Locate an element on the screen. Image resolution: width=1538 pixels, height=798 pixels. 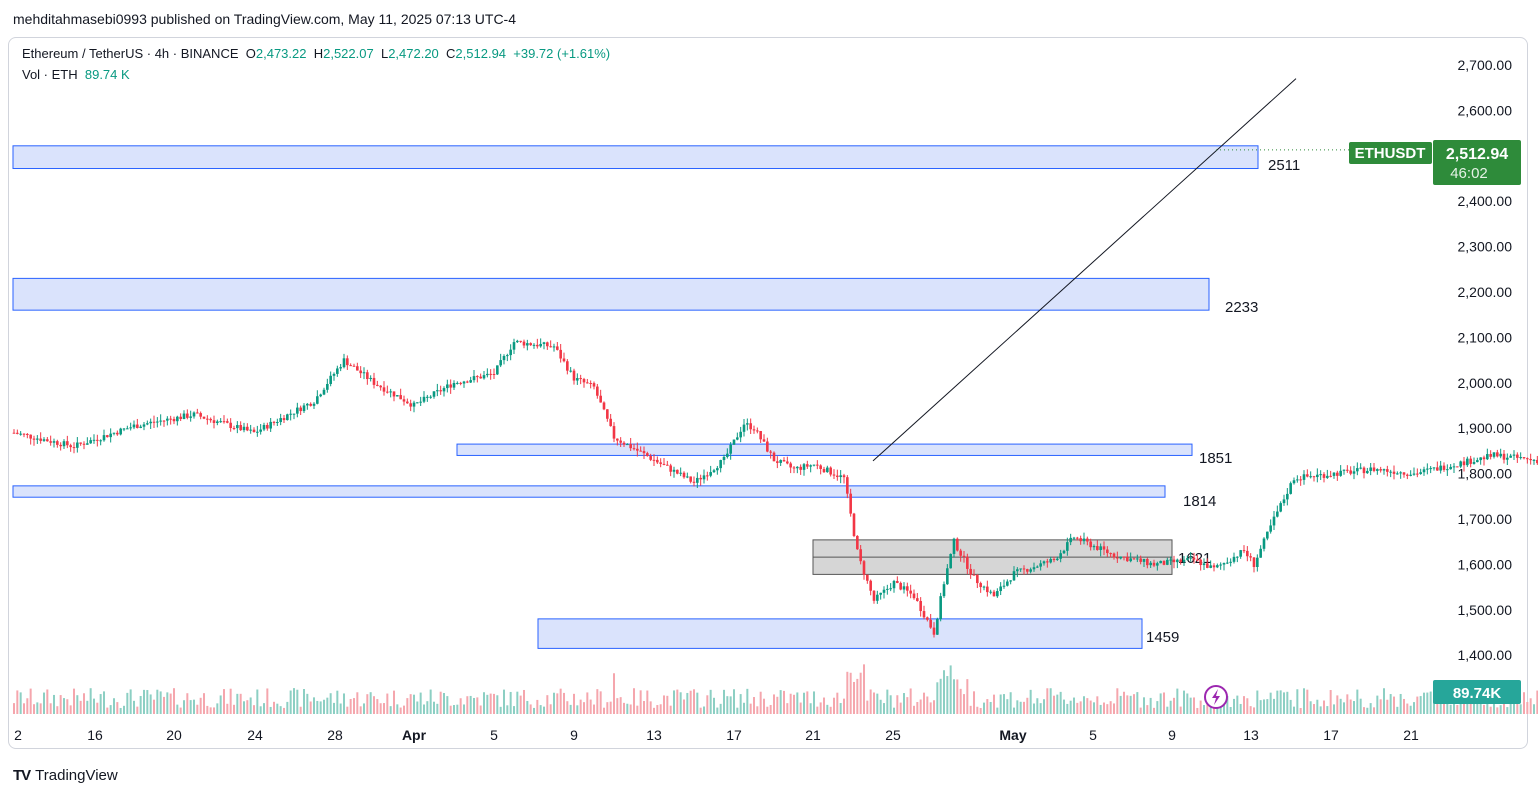
y-tick-label: 2,700.00 is located at coordinates (1485, 65).